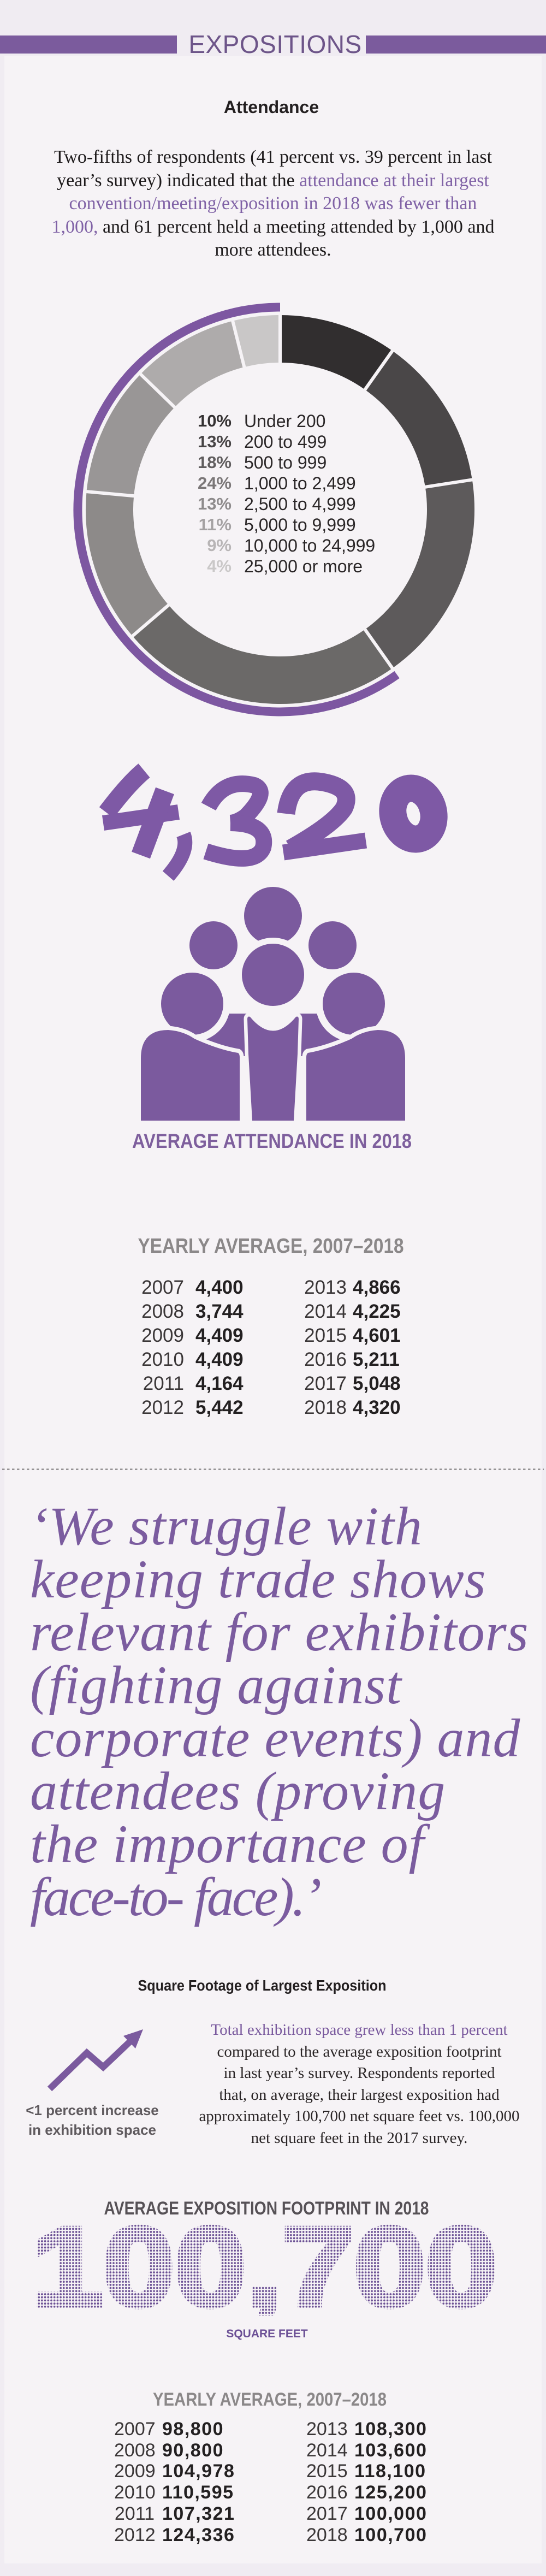  What do you see at coordinates (267, 2334) in the screenshot?
I see `svg-text: SQUARE FEET` at bounding box center [267, 2334].